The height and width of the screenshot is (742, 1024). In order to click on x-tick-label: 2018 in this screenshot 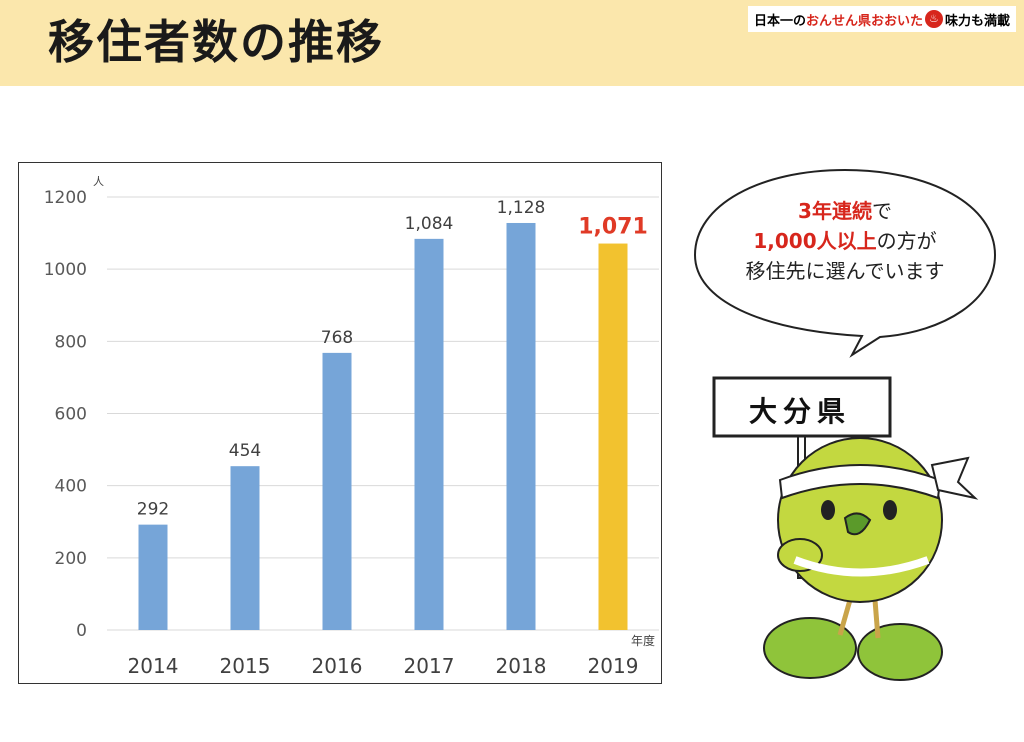, I will do `click(521, 666)`.